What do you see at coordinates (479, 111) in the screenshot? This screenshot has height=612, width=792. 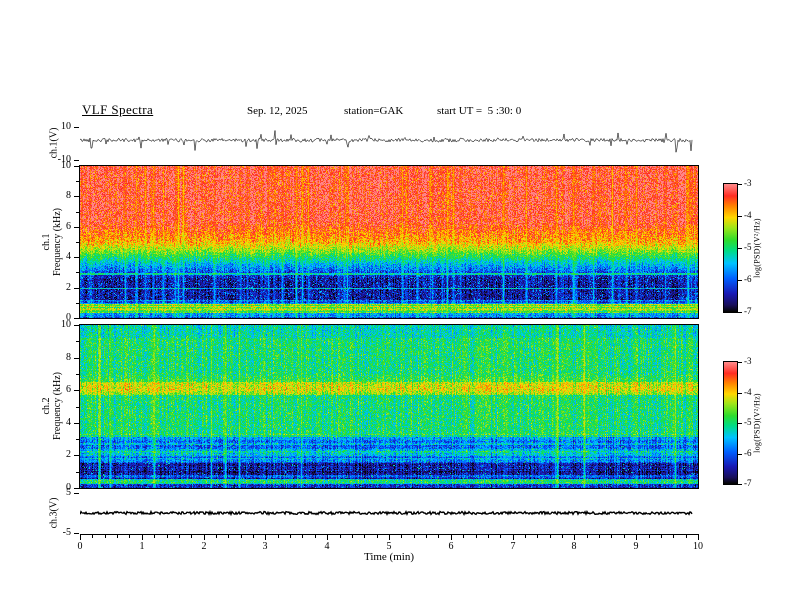 I see `header-start-ut: start UT = 5 :30: 0` at bounding box center [479, 111].